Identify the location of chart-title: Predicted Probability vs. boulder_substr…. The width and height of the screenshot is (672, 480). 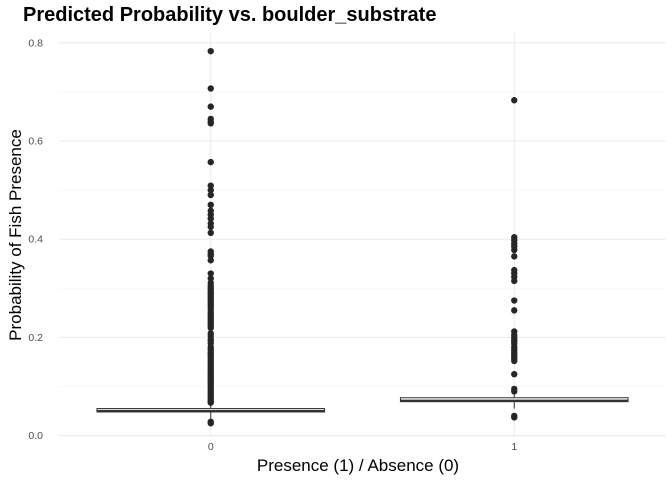
(230, 15).